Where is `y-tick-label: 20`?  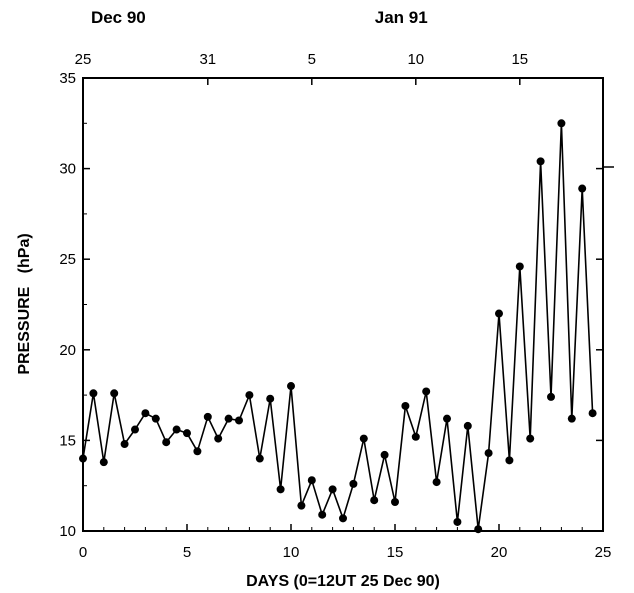
y-tick-label: 20 is located at coordinates (67, 350).